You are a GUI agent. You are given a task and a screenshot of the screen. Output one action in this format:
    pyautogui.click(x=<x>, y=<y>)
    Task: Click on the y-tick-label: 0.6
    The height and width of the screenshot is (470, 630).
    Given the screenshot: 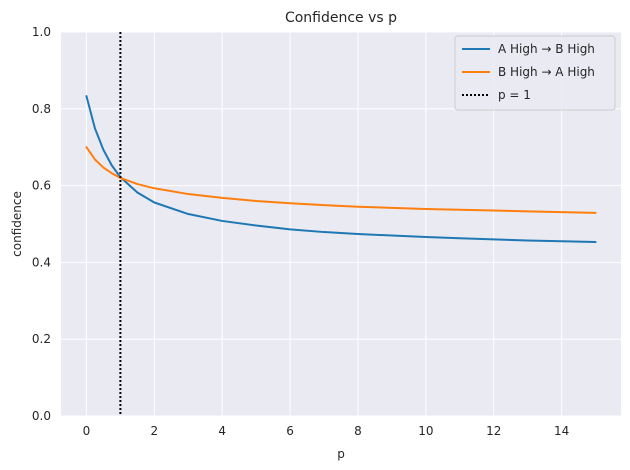 What is the action you would take?
    pyautogui.click(x=41, y=186)
    